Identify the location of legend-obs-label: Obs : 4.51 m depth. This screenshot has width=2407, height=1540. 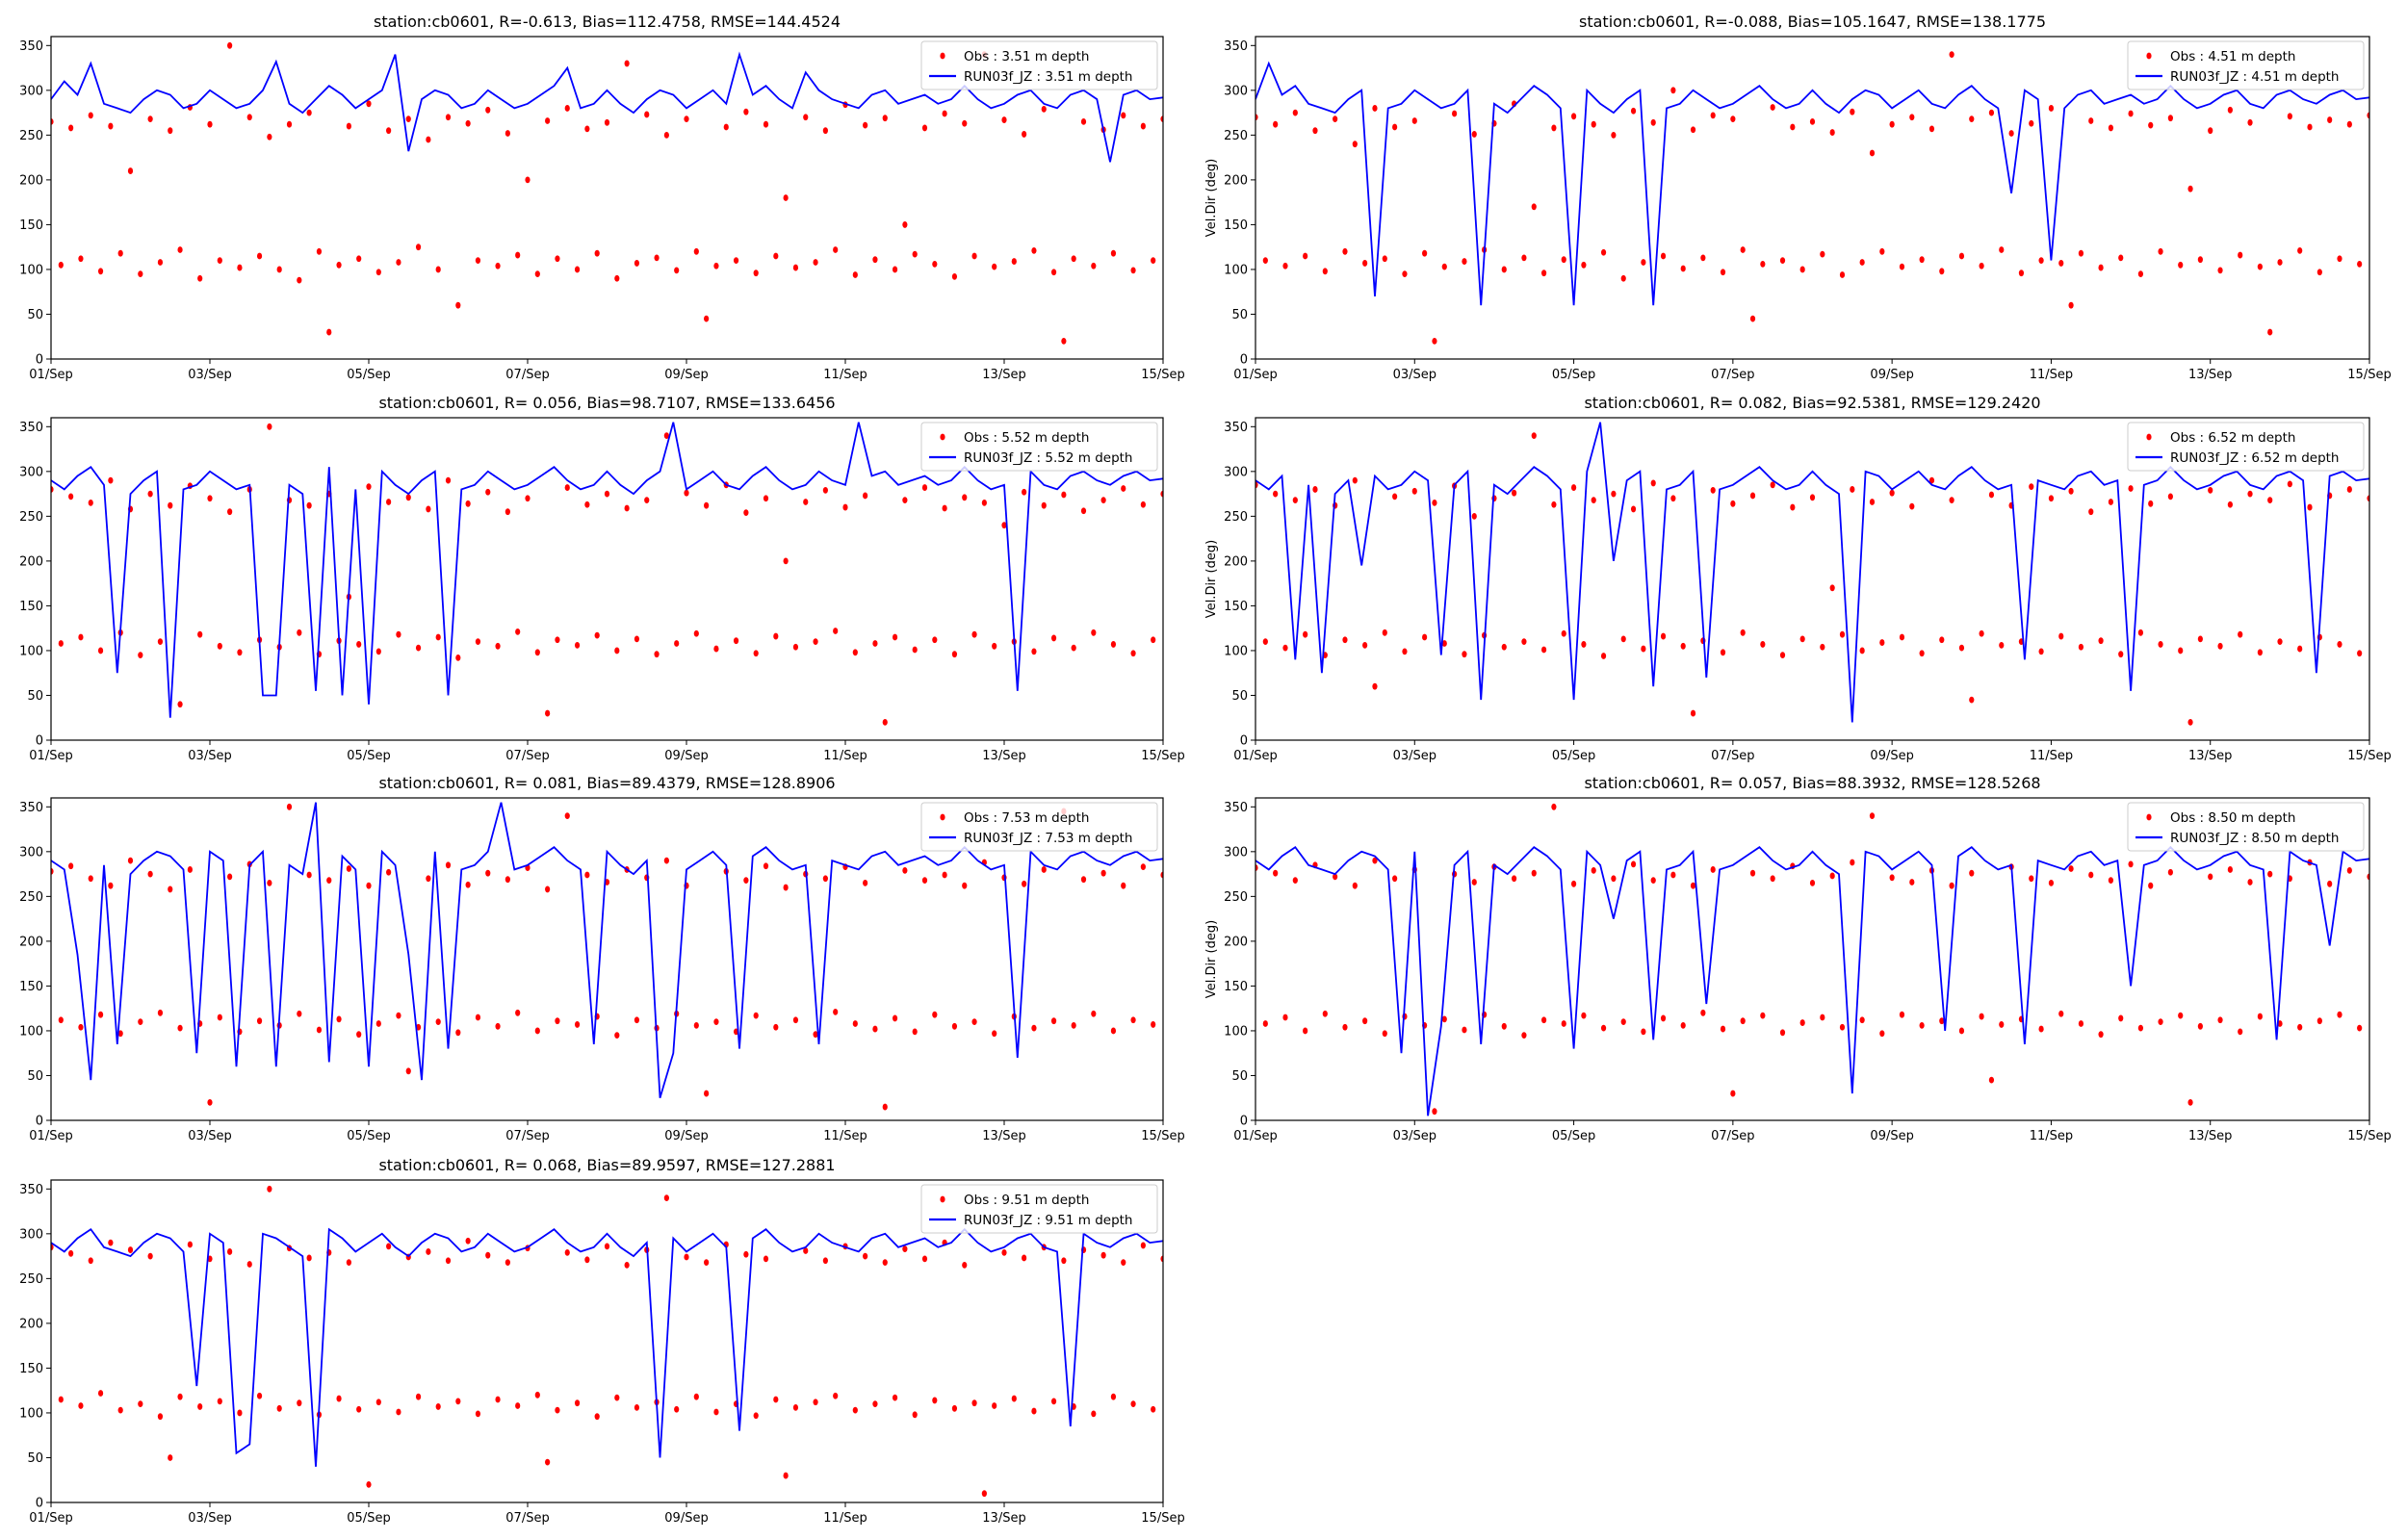
(2232, 56).